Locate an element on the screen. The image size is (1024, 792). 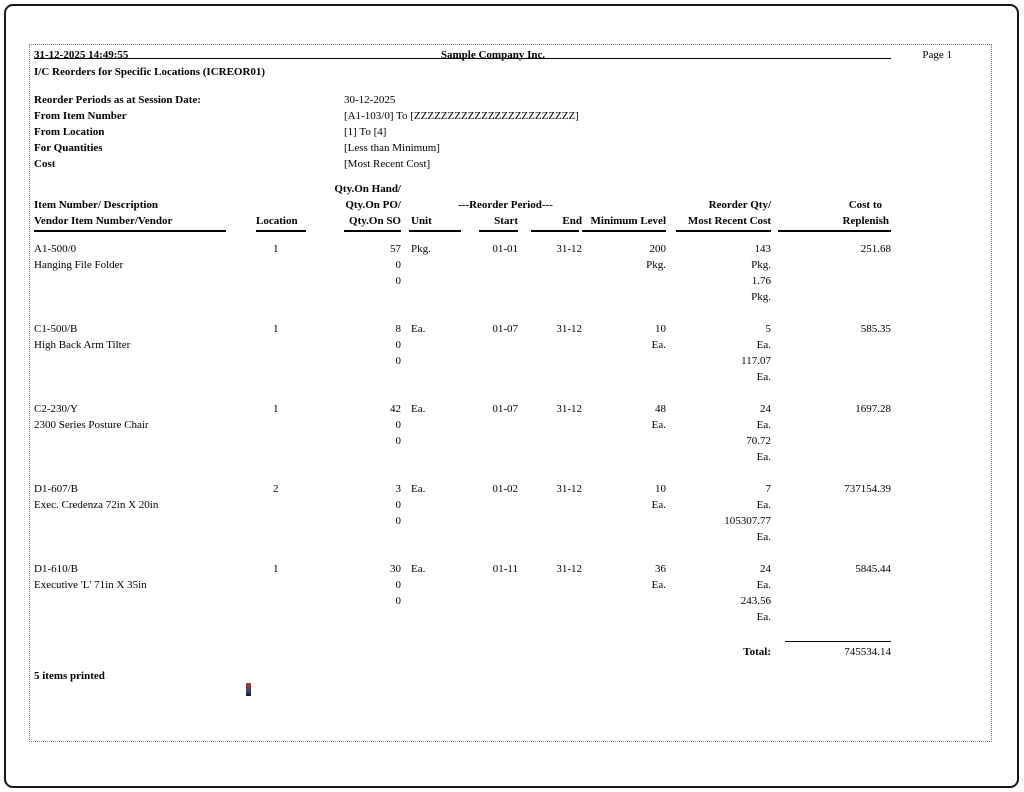
reorder-cell: 24 Ea. 243.56 Ea. is located at coordinates (718, 593).